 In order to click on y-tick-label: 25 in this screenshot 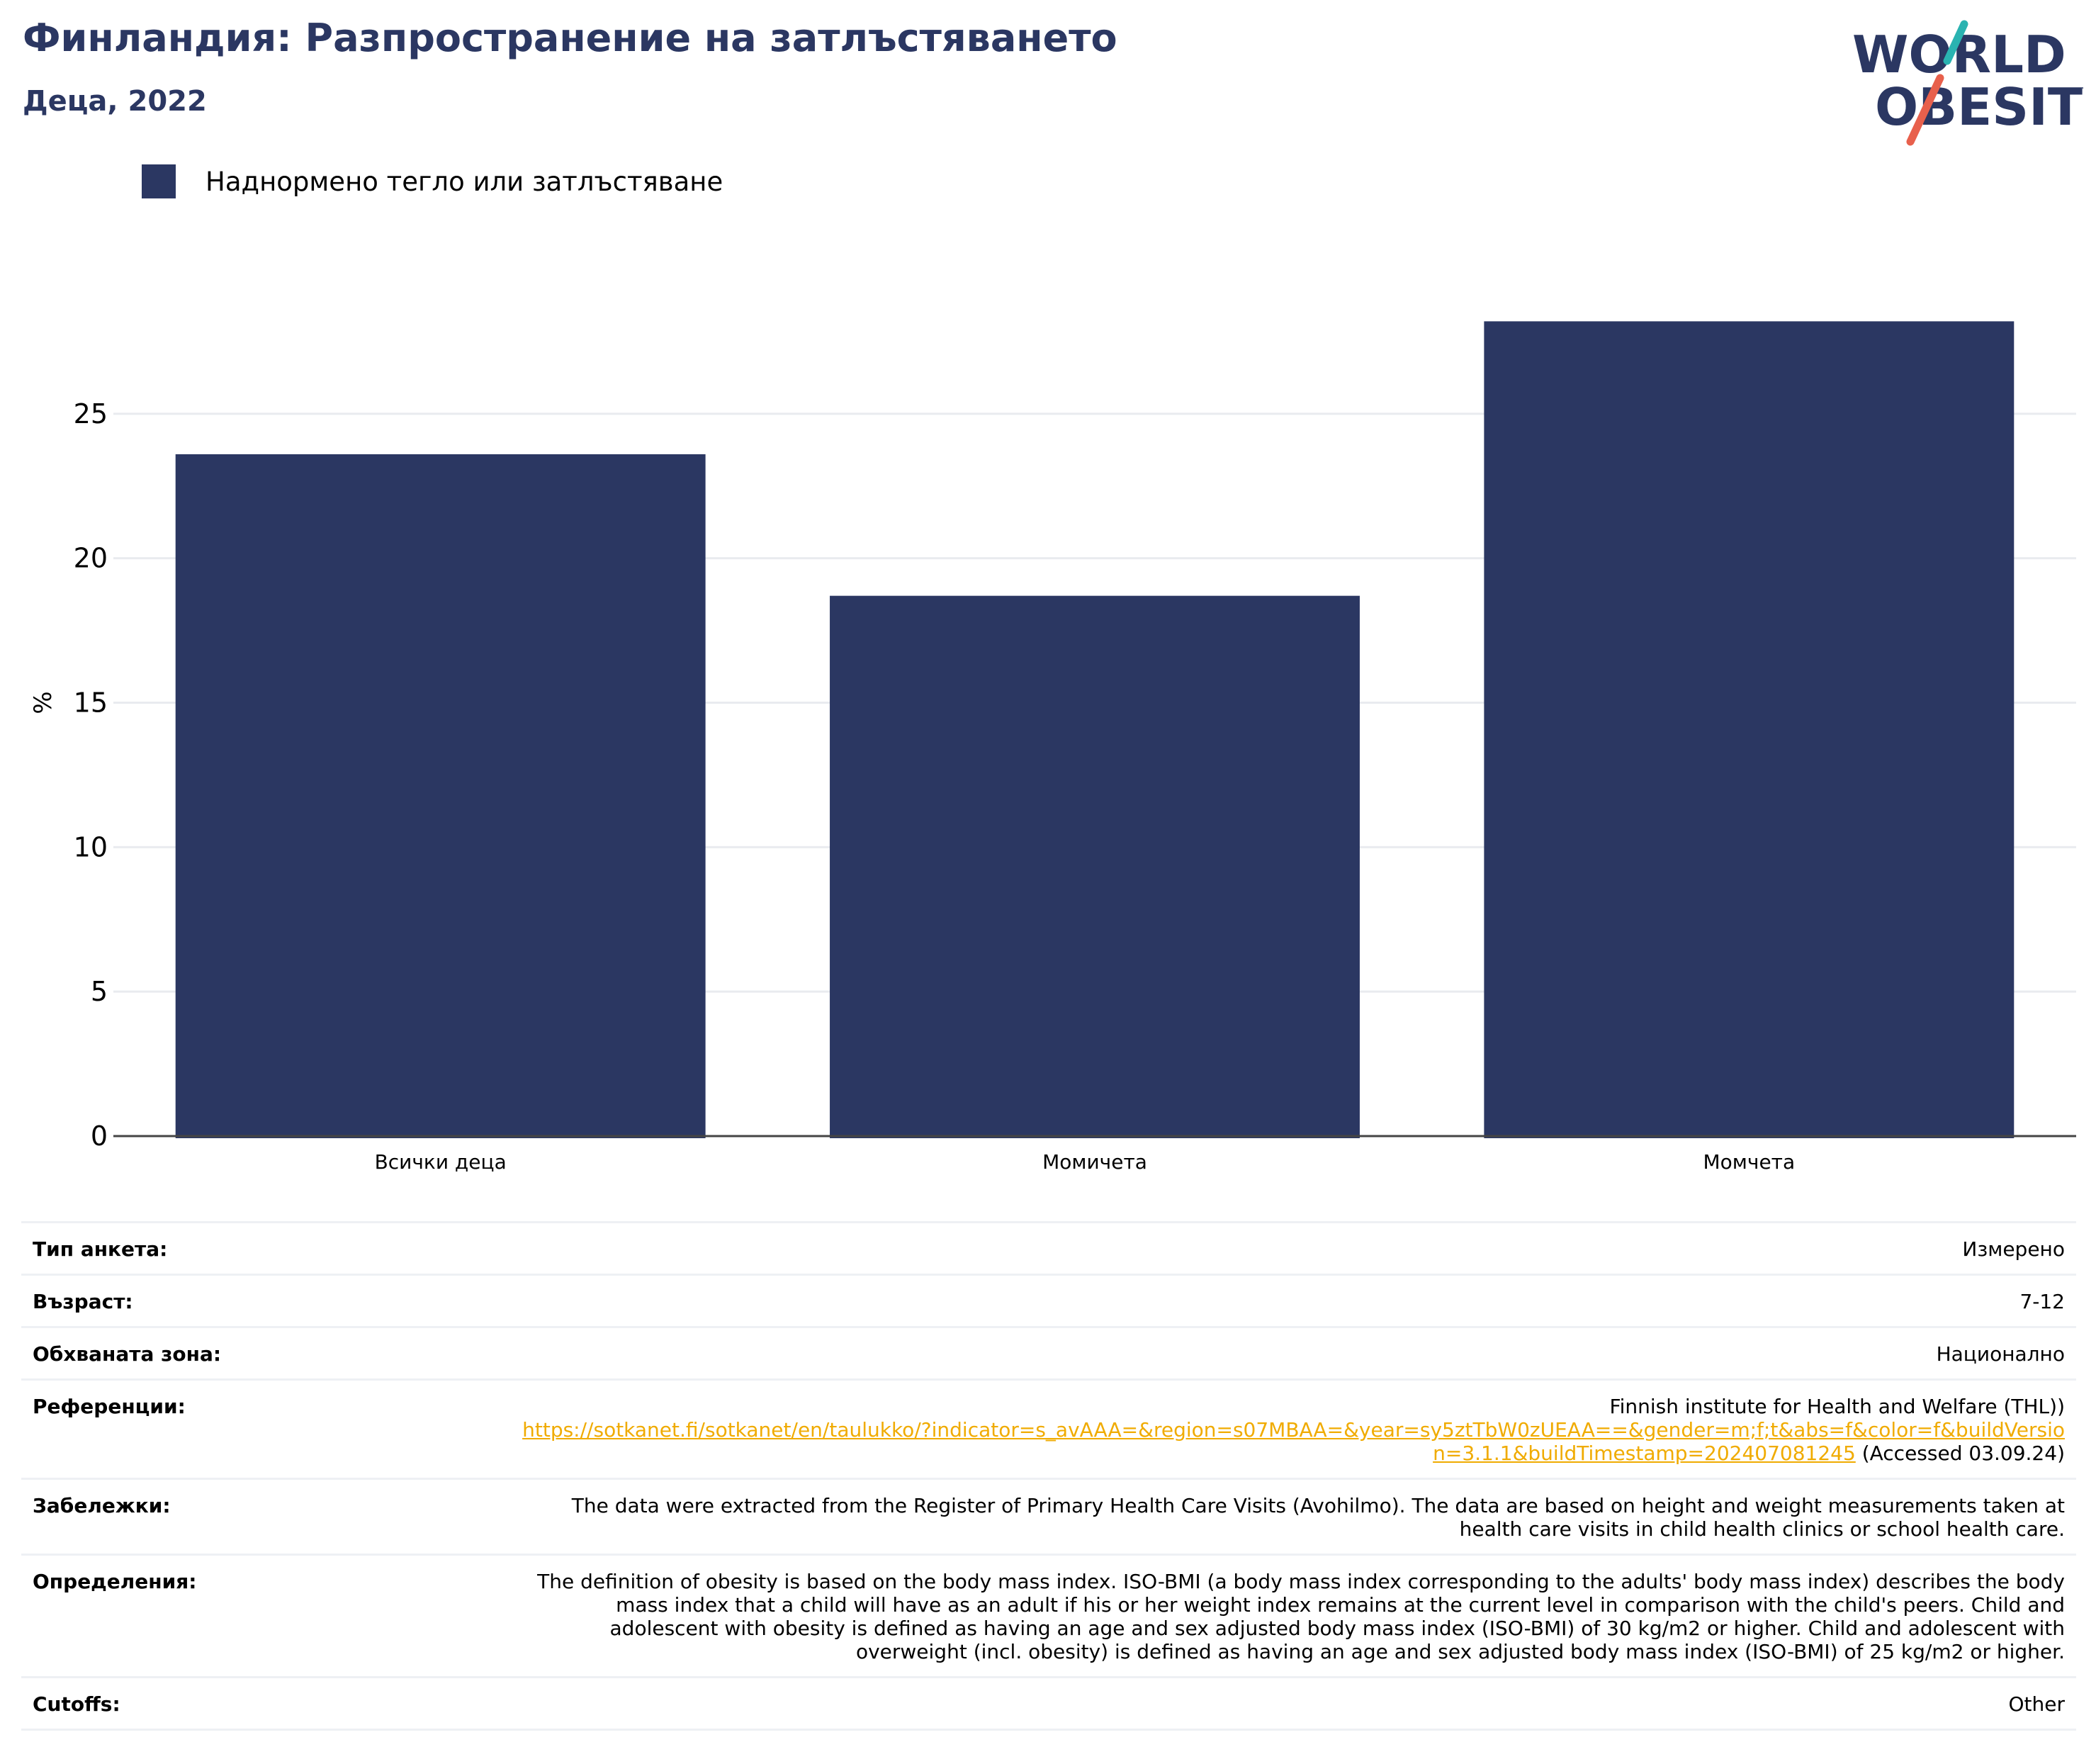, I will do `click(91, 413)`.